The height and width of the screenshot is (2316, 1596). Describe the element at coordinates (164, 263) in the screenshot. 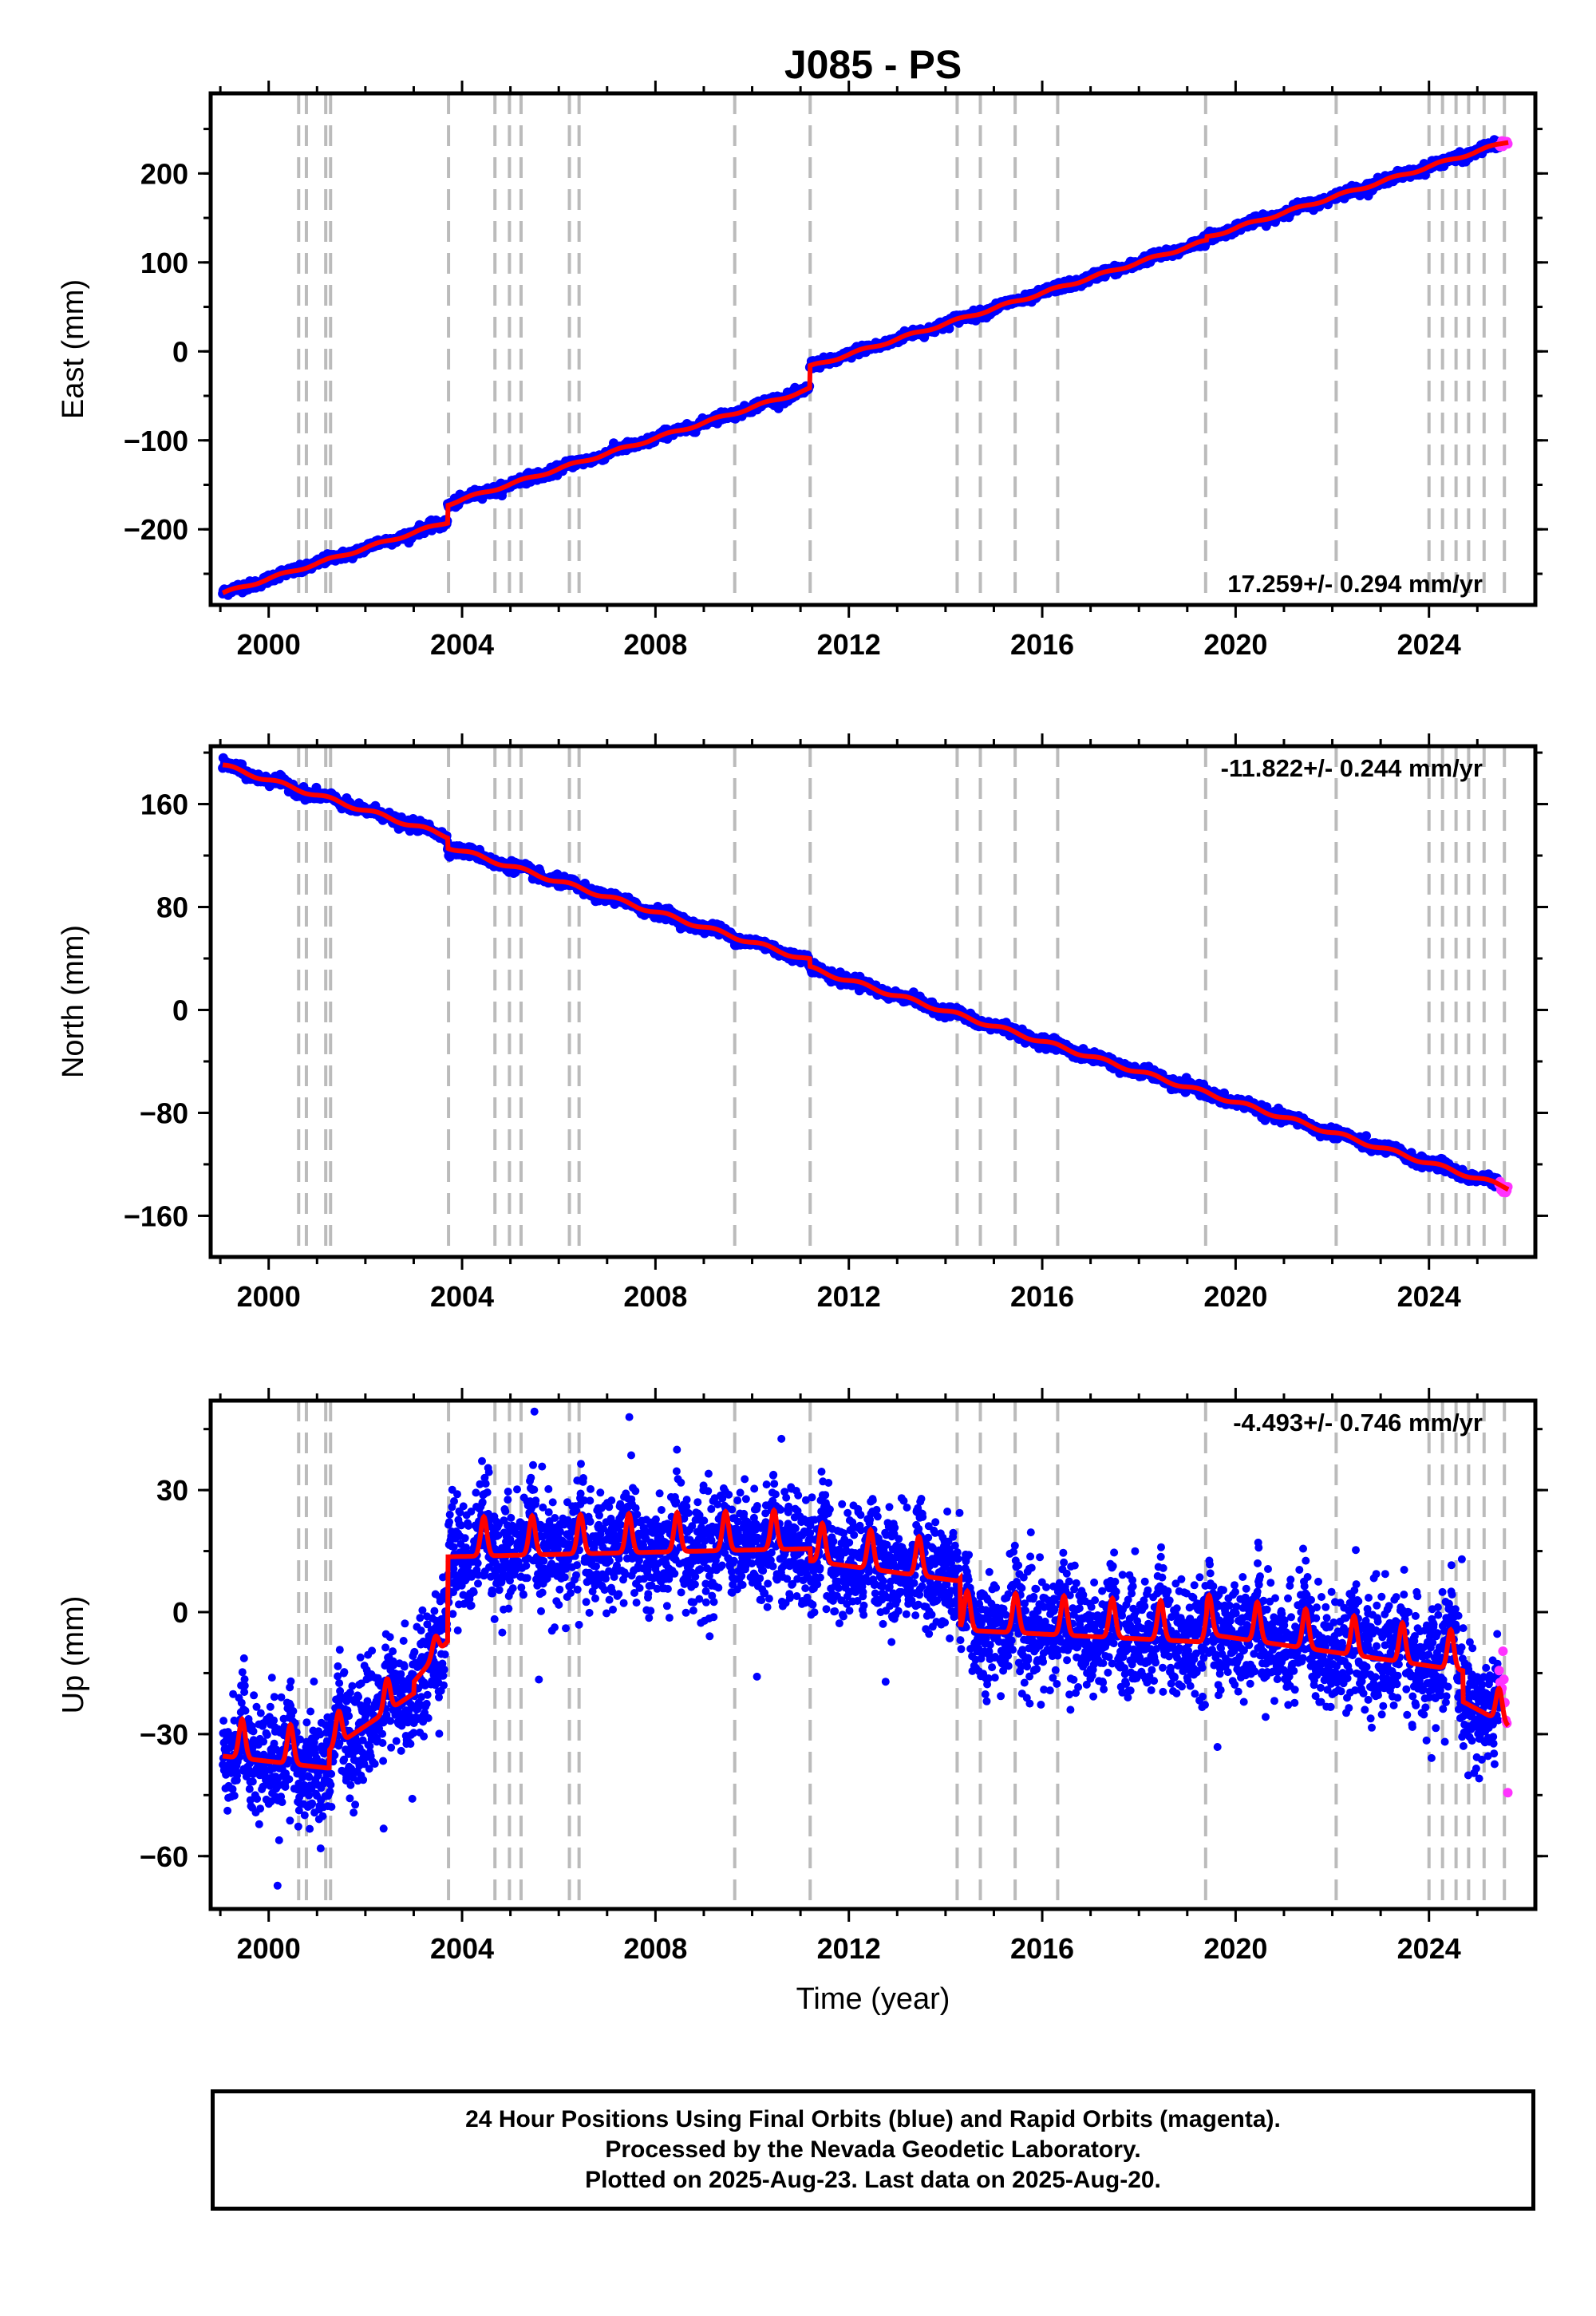

I see `y-tick-label: 100` at that location.